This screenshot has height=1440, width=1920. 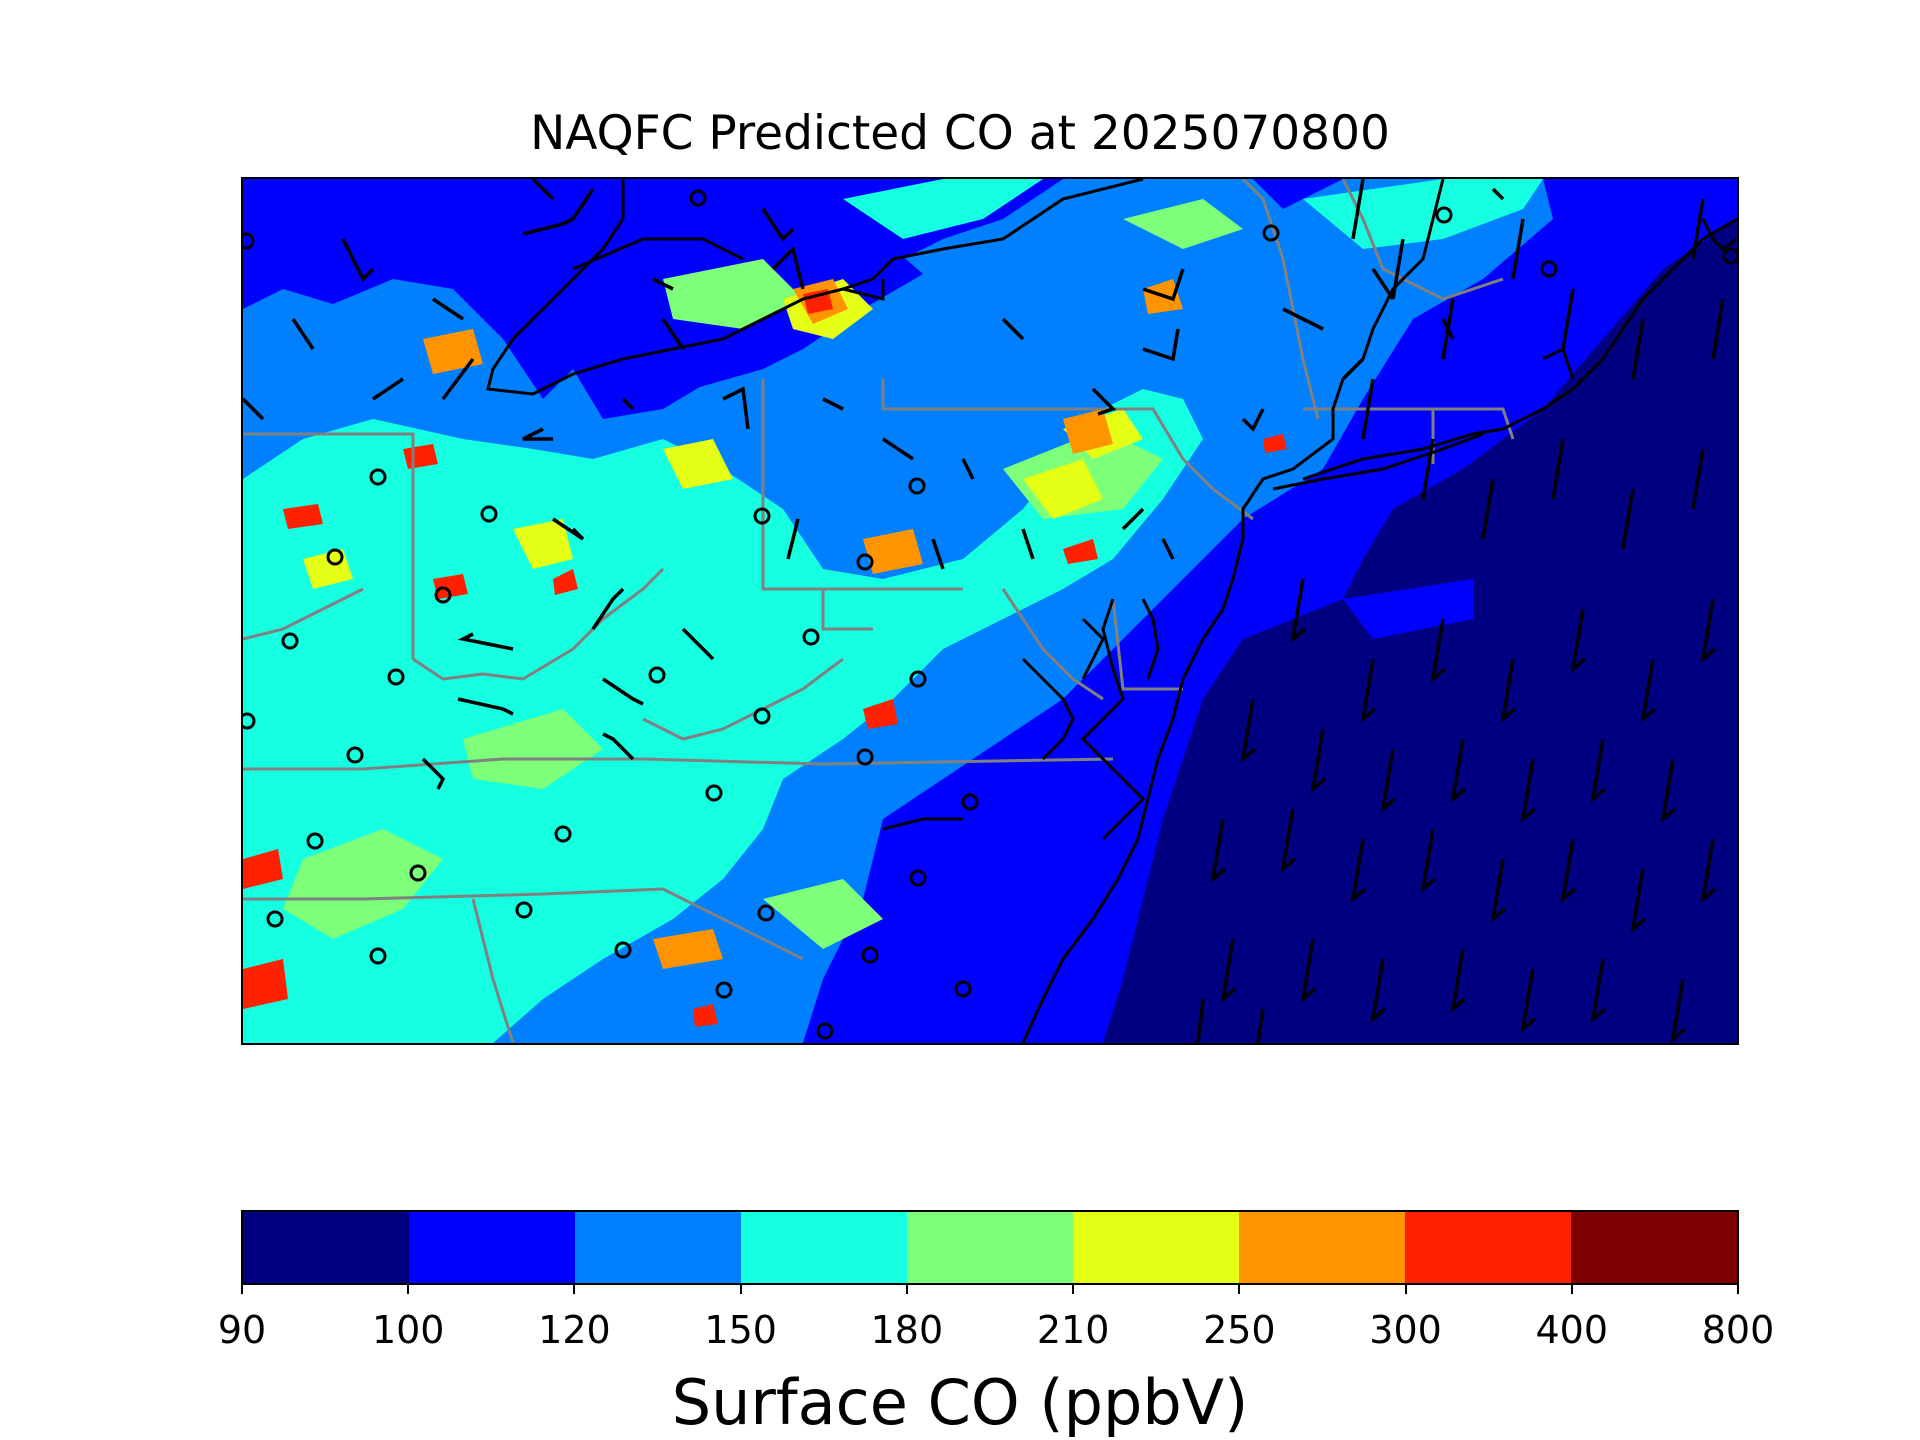 I want to click on colorbar-tick-label: 100, so click(x=408, y=1330).